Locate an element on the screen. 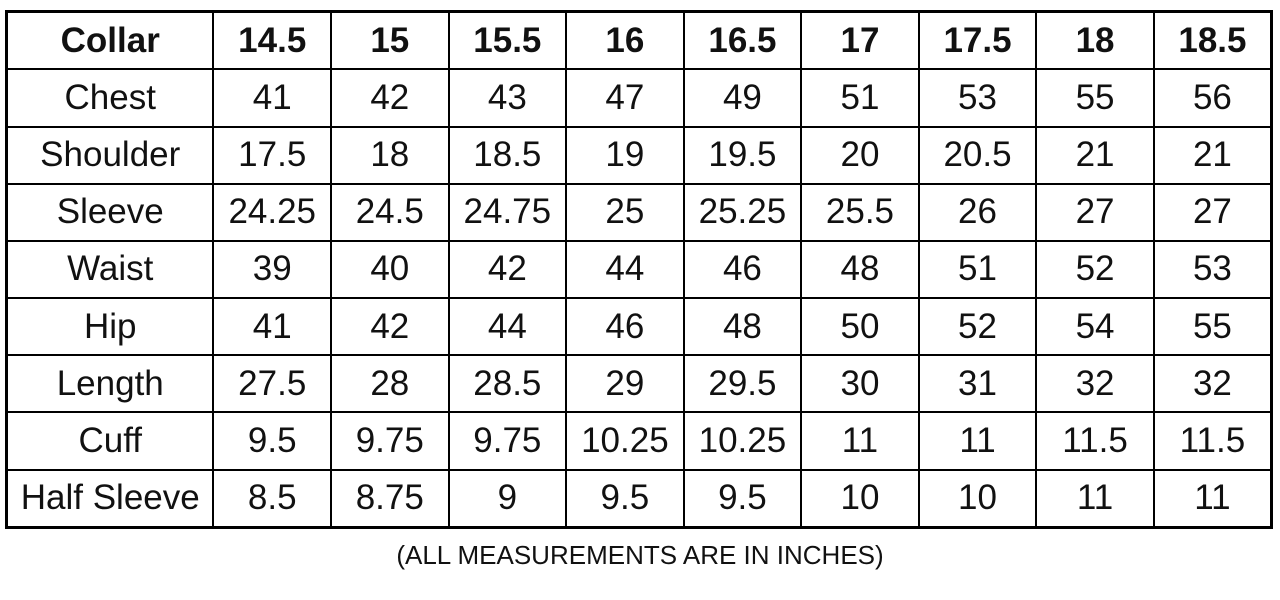  measurement-cell: 56 is located at coordinates (1212, 98).